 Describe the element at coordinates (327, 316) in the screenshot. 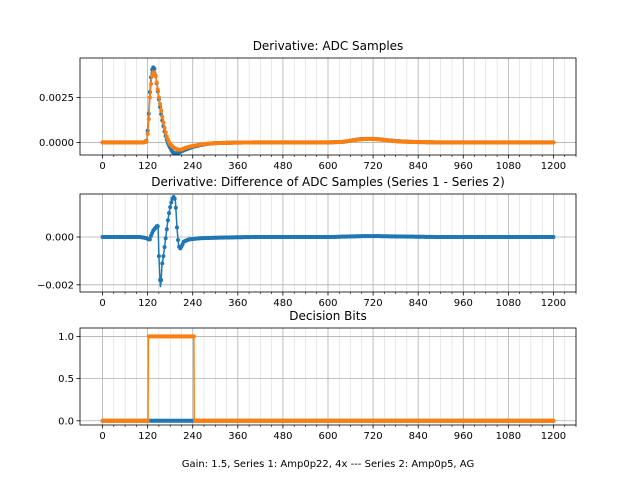

I see `axes-title: Decision Bits` at that location.